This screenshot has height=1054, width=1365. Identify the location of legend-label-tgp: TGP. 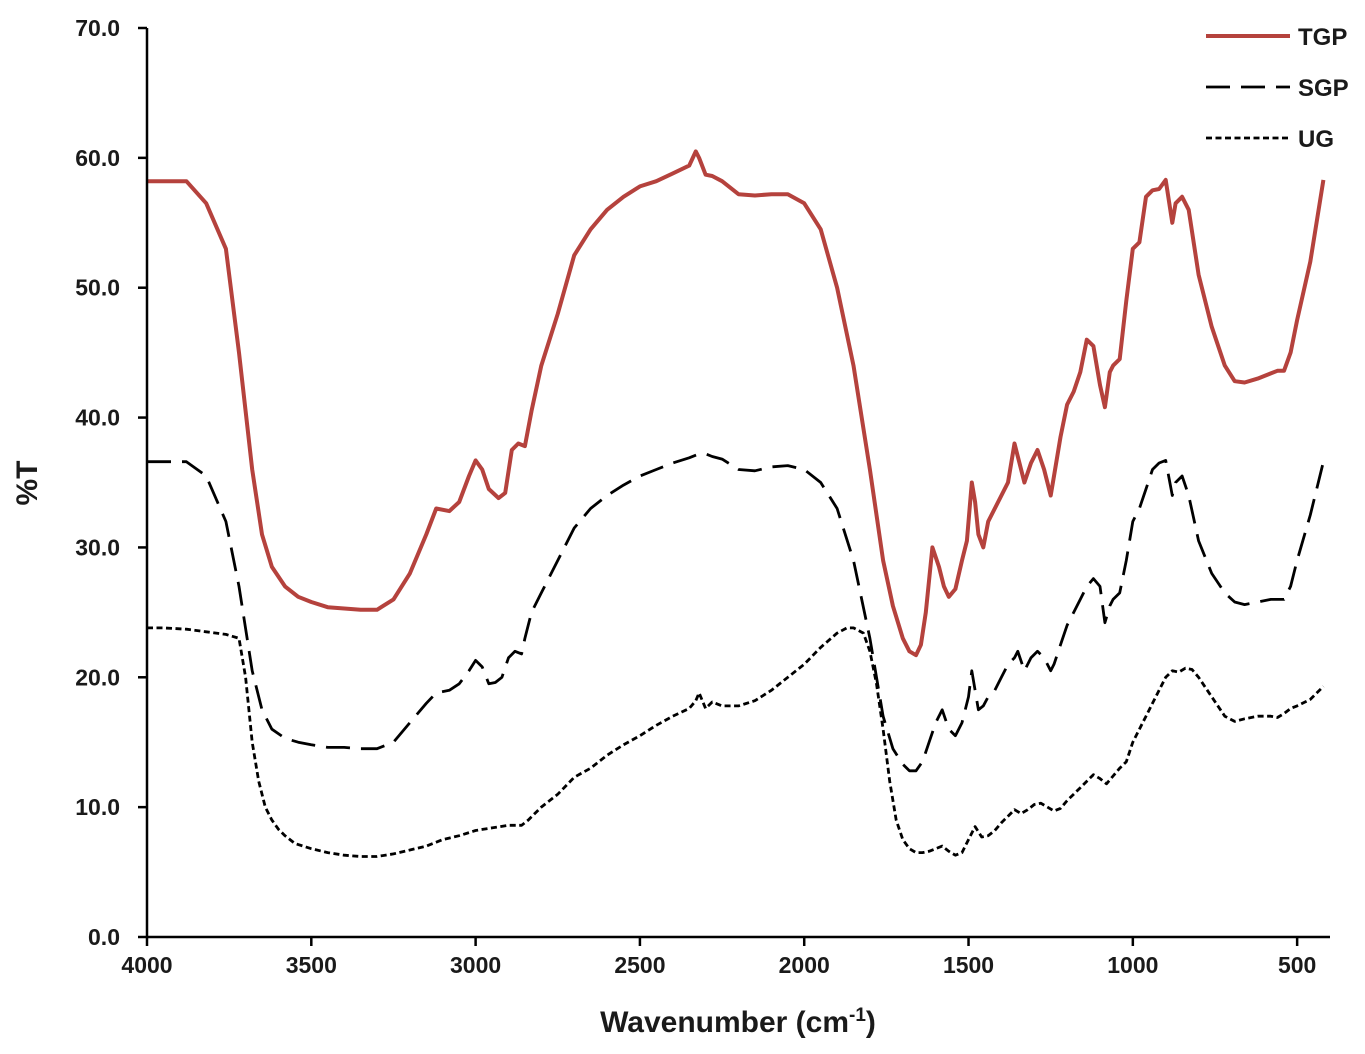
(1322, 37).